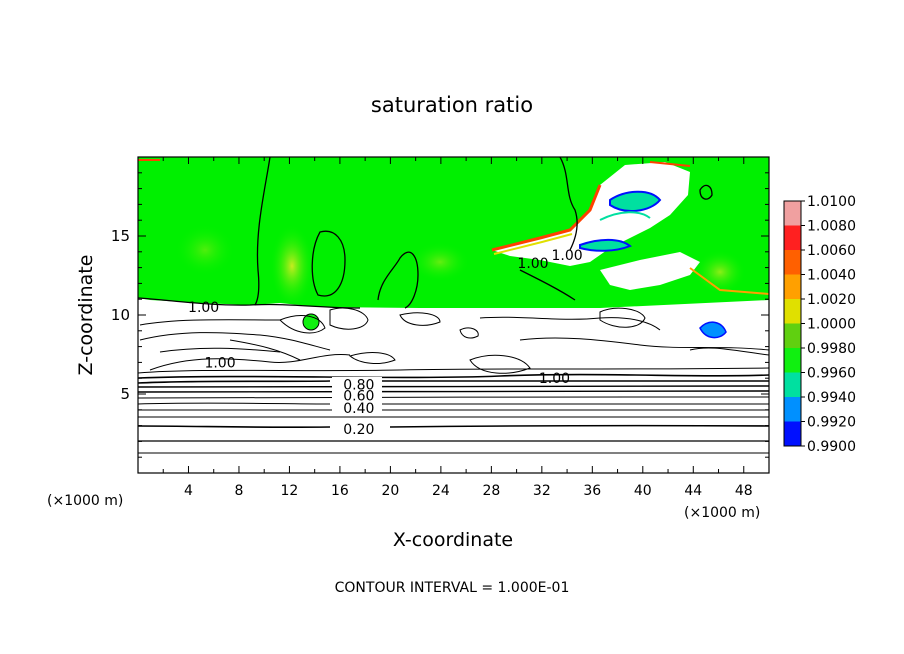 The width and height of the screenshot is (904, 654). What do you see at coordinates (831, 227) in the screenshot?
I see `colorbar-label: 1.0080` at bounding box center [831, 227].